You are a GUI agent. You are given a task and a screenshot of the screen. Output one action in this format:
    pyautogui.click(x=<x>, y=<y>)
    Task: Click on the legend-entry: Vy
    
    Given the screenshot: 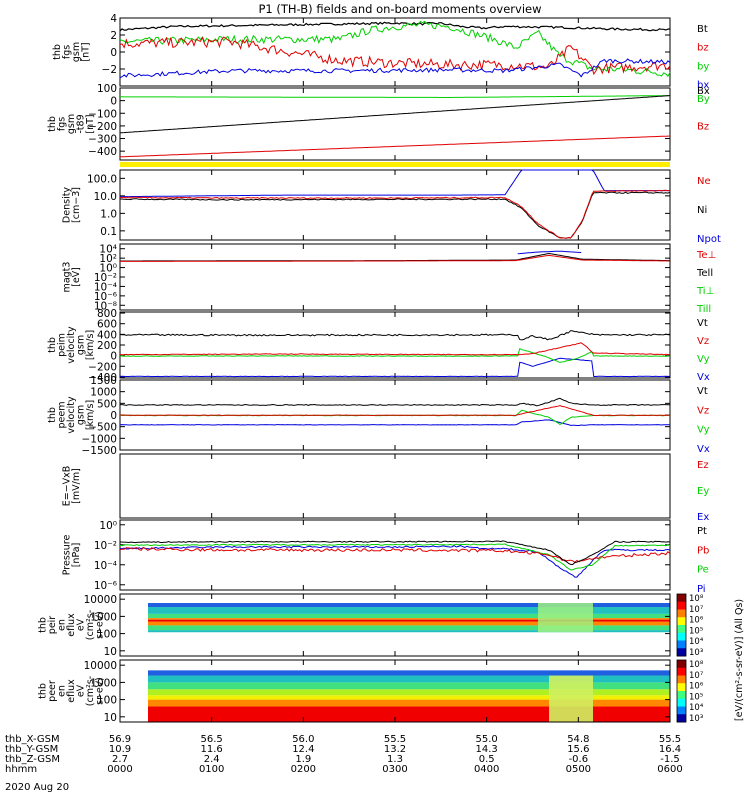 What is the action you would take?
    pyautogui.click(x=703, y=430)
    